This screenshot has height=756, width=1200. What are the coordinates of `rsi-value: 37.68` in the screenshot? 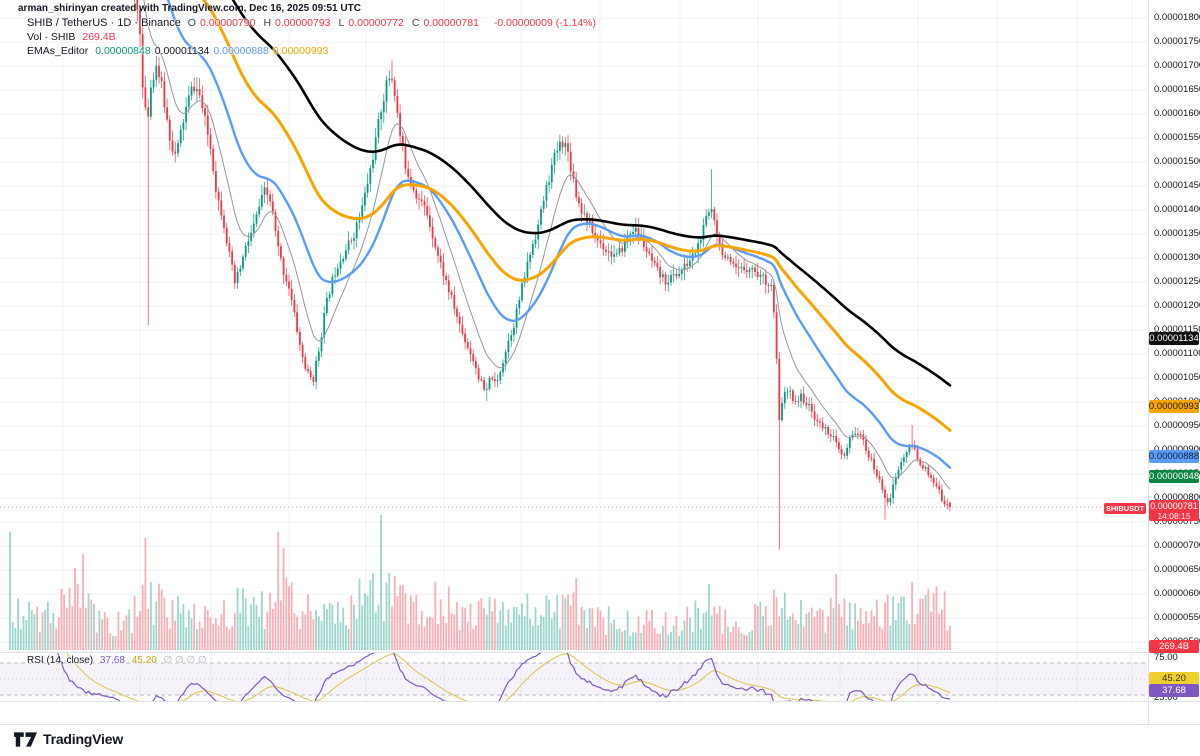 It's located at (112, 660).